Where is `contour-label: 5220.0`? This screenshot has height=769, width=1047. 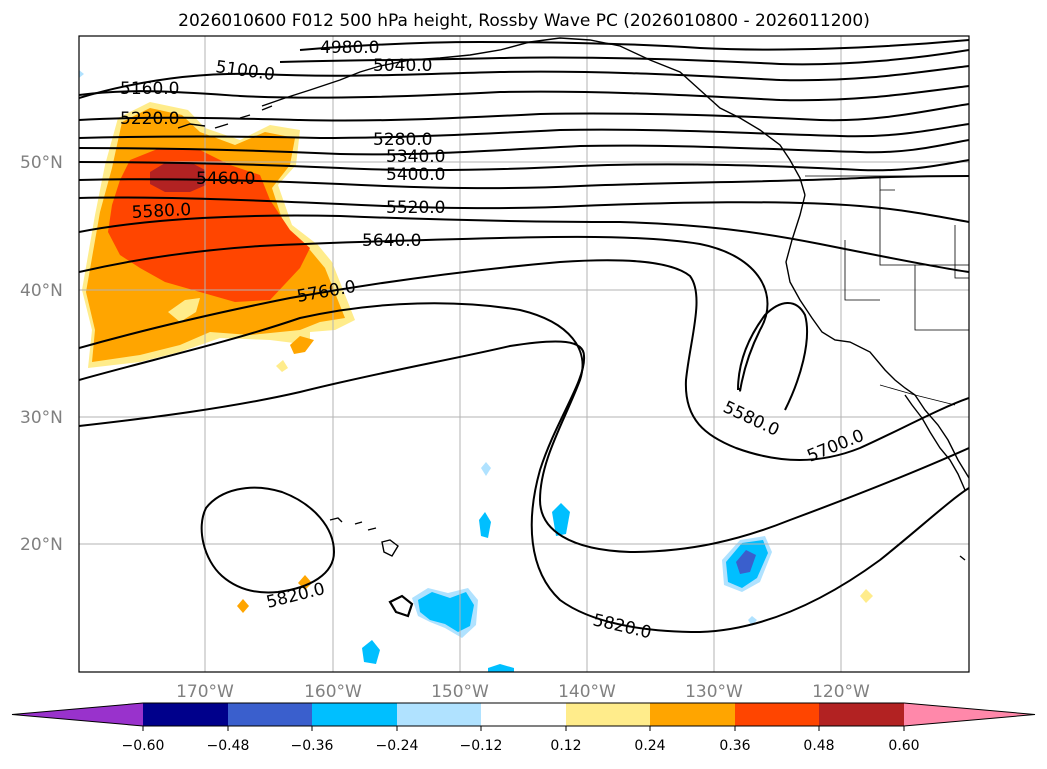
contour-label: 5220.0 is located at coordinates (149, 119).